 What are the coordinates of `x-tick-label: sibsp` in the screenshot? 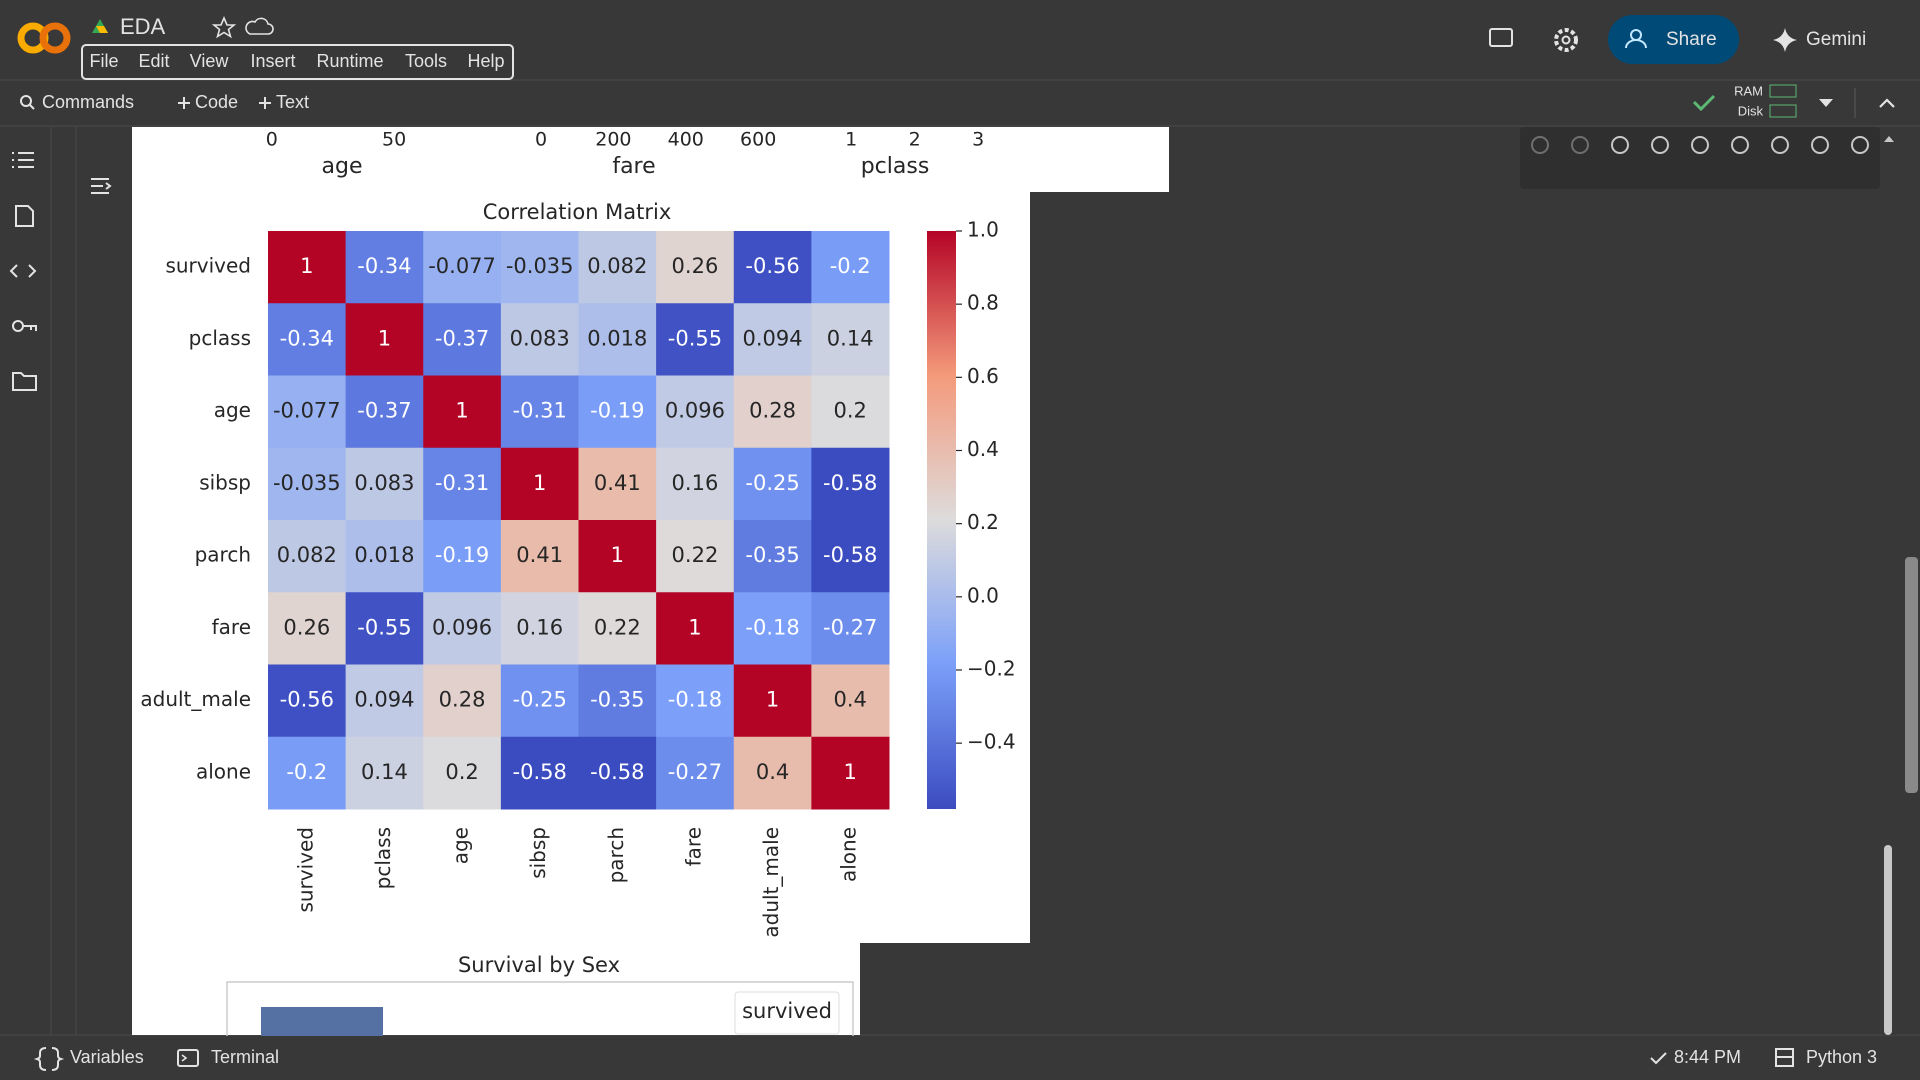 It's located at (538, 853).